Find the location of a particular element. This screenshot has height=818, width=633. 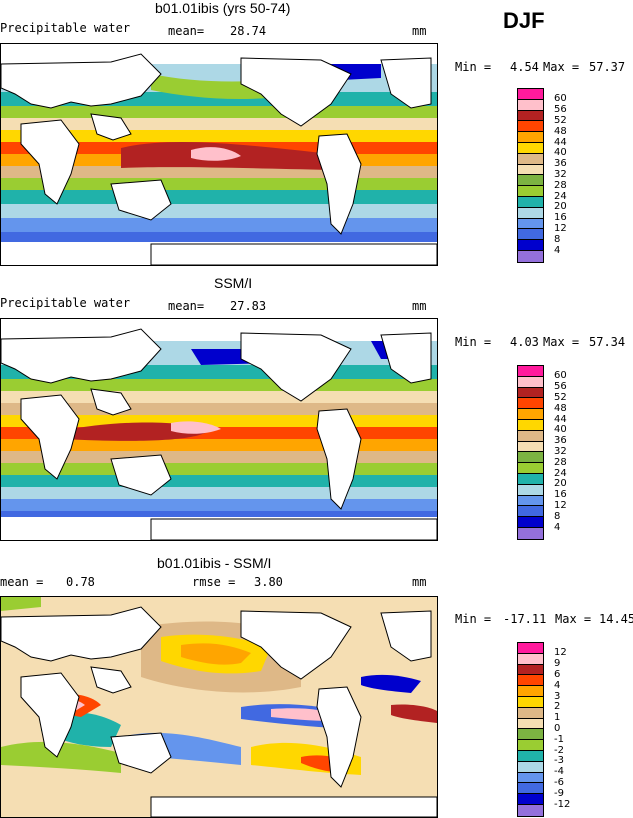

panel3-colorbar-swatches is located at coordinates (530, 729).